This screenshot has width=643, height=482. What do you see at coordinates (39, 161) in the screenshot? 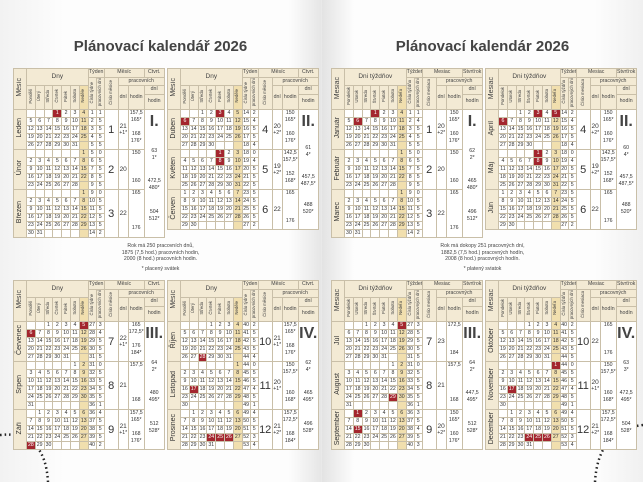
I see `day-cell: 3` at bounding box center [39, 161].